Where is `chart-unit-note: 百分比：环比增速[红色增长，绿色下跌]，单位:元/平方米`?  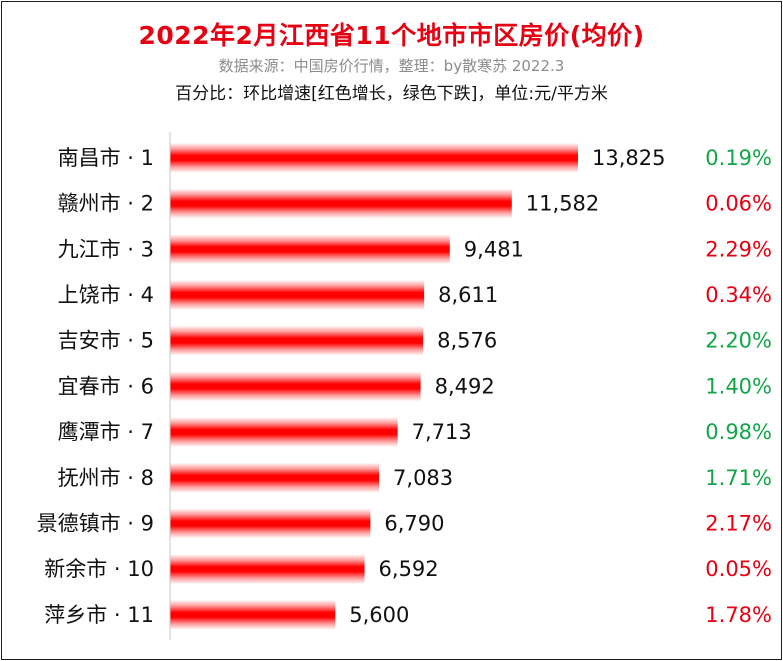
chart-unit-note: 百分比：环比增速[红色增长，绿色下跌]，单位:元/平方米 is located at coordinates (391, 94).